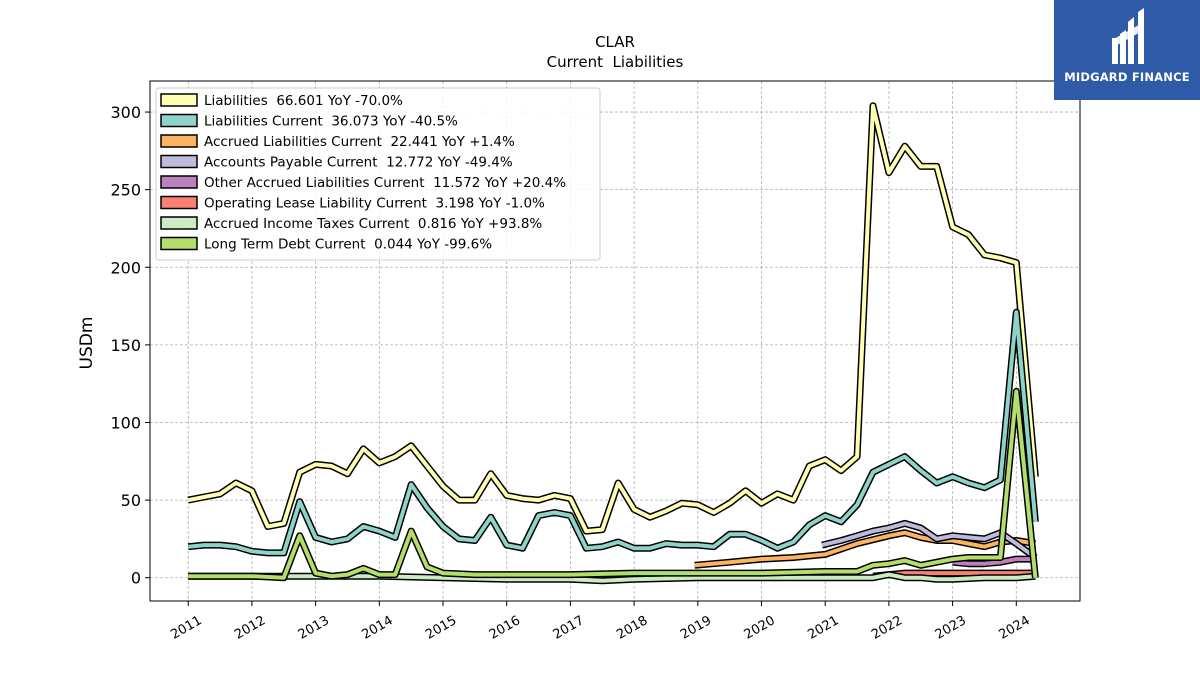  What do you see at coordinates (1127, 77) in the screenshot?
I see `logo-text: MIDGARD FINANCE` at bounding box center [1127, 77].